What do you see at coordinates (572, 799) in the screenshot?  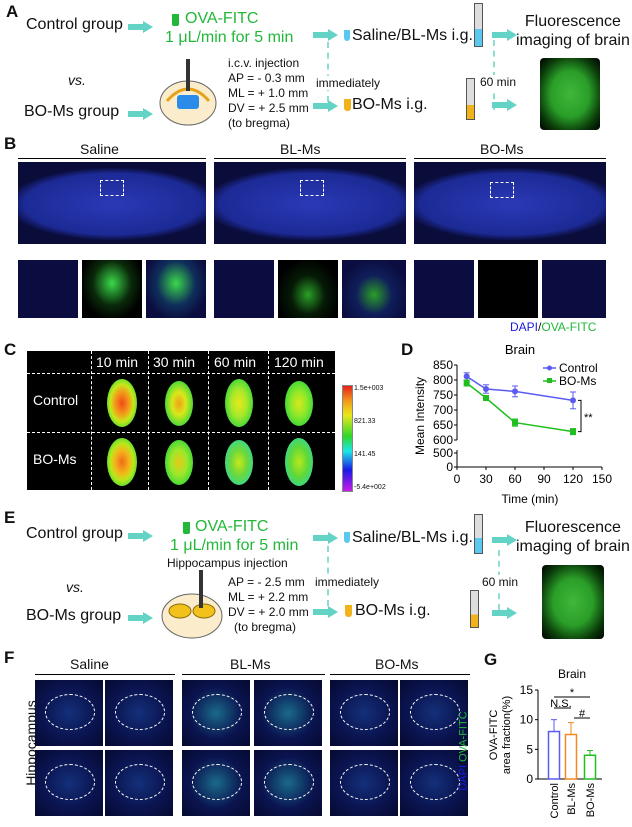 I see `x-tick-label: BL-Ms` at bounding box center [572, 799].